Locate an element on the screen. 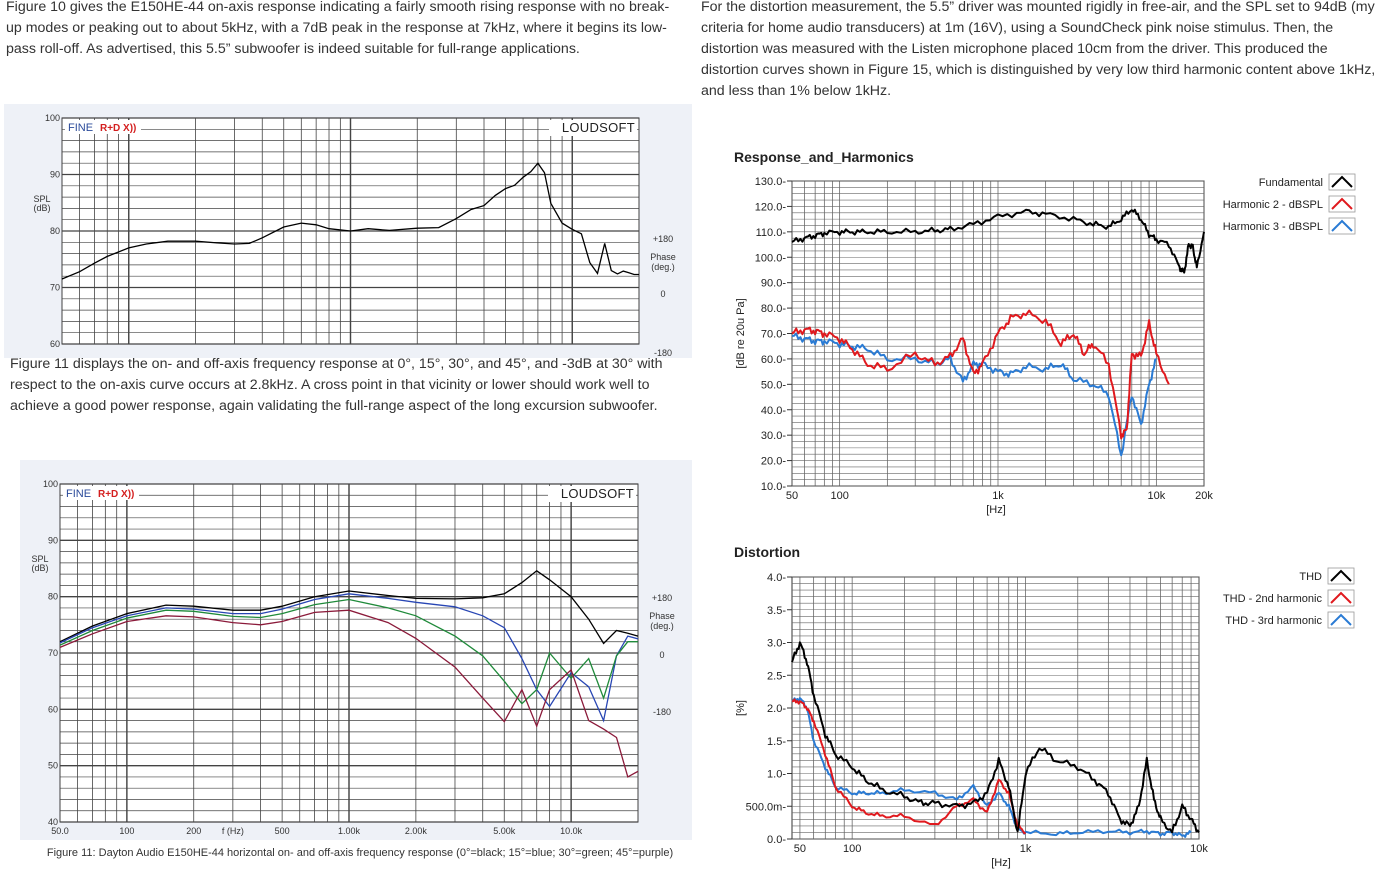  x-tick-label: 50.0 is located at coordinates (60, 831).